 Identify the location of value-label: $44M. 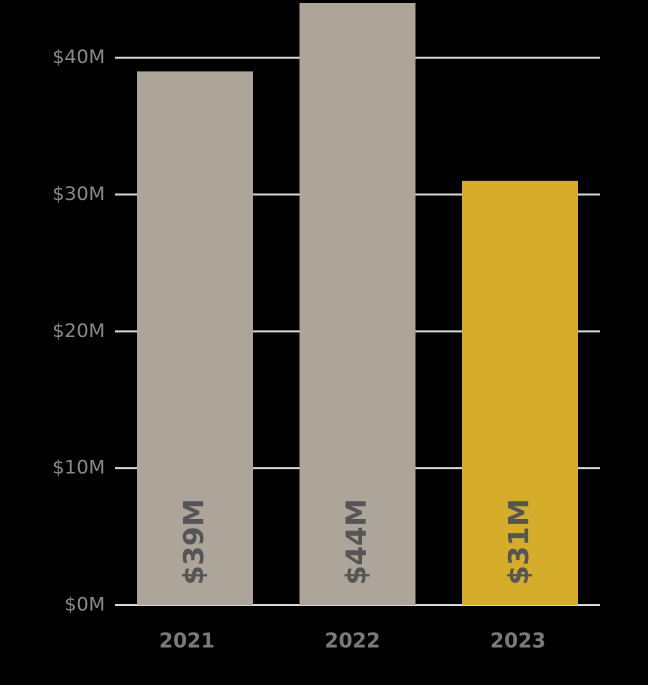
(356, 542).